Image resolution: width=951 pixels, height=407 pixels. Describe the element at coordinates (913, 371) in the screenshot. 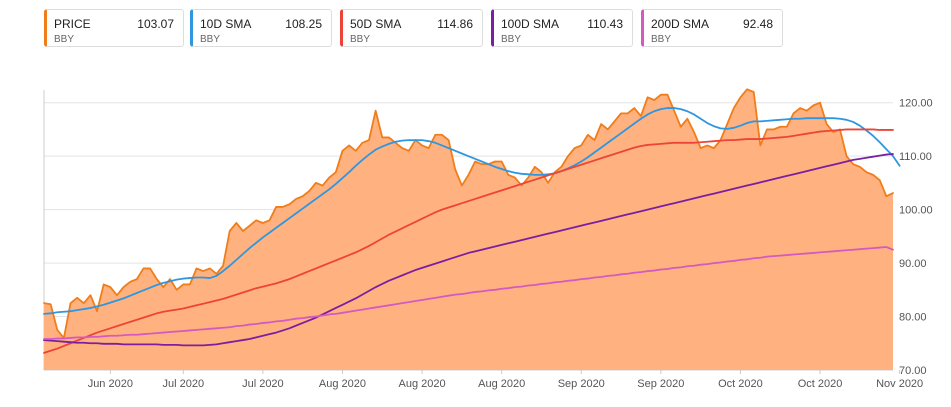

I see `y-tick-label: 70.00` at that location.